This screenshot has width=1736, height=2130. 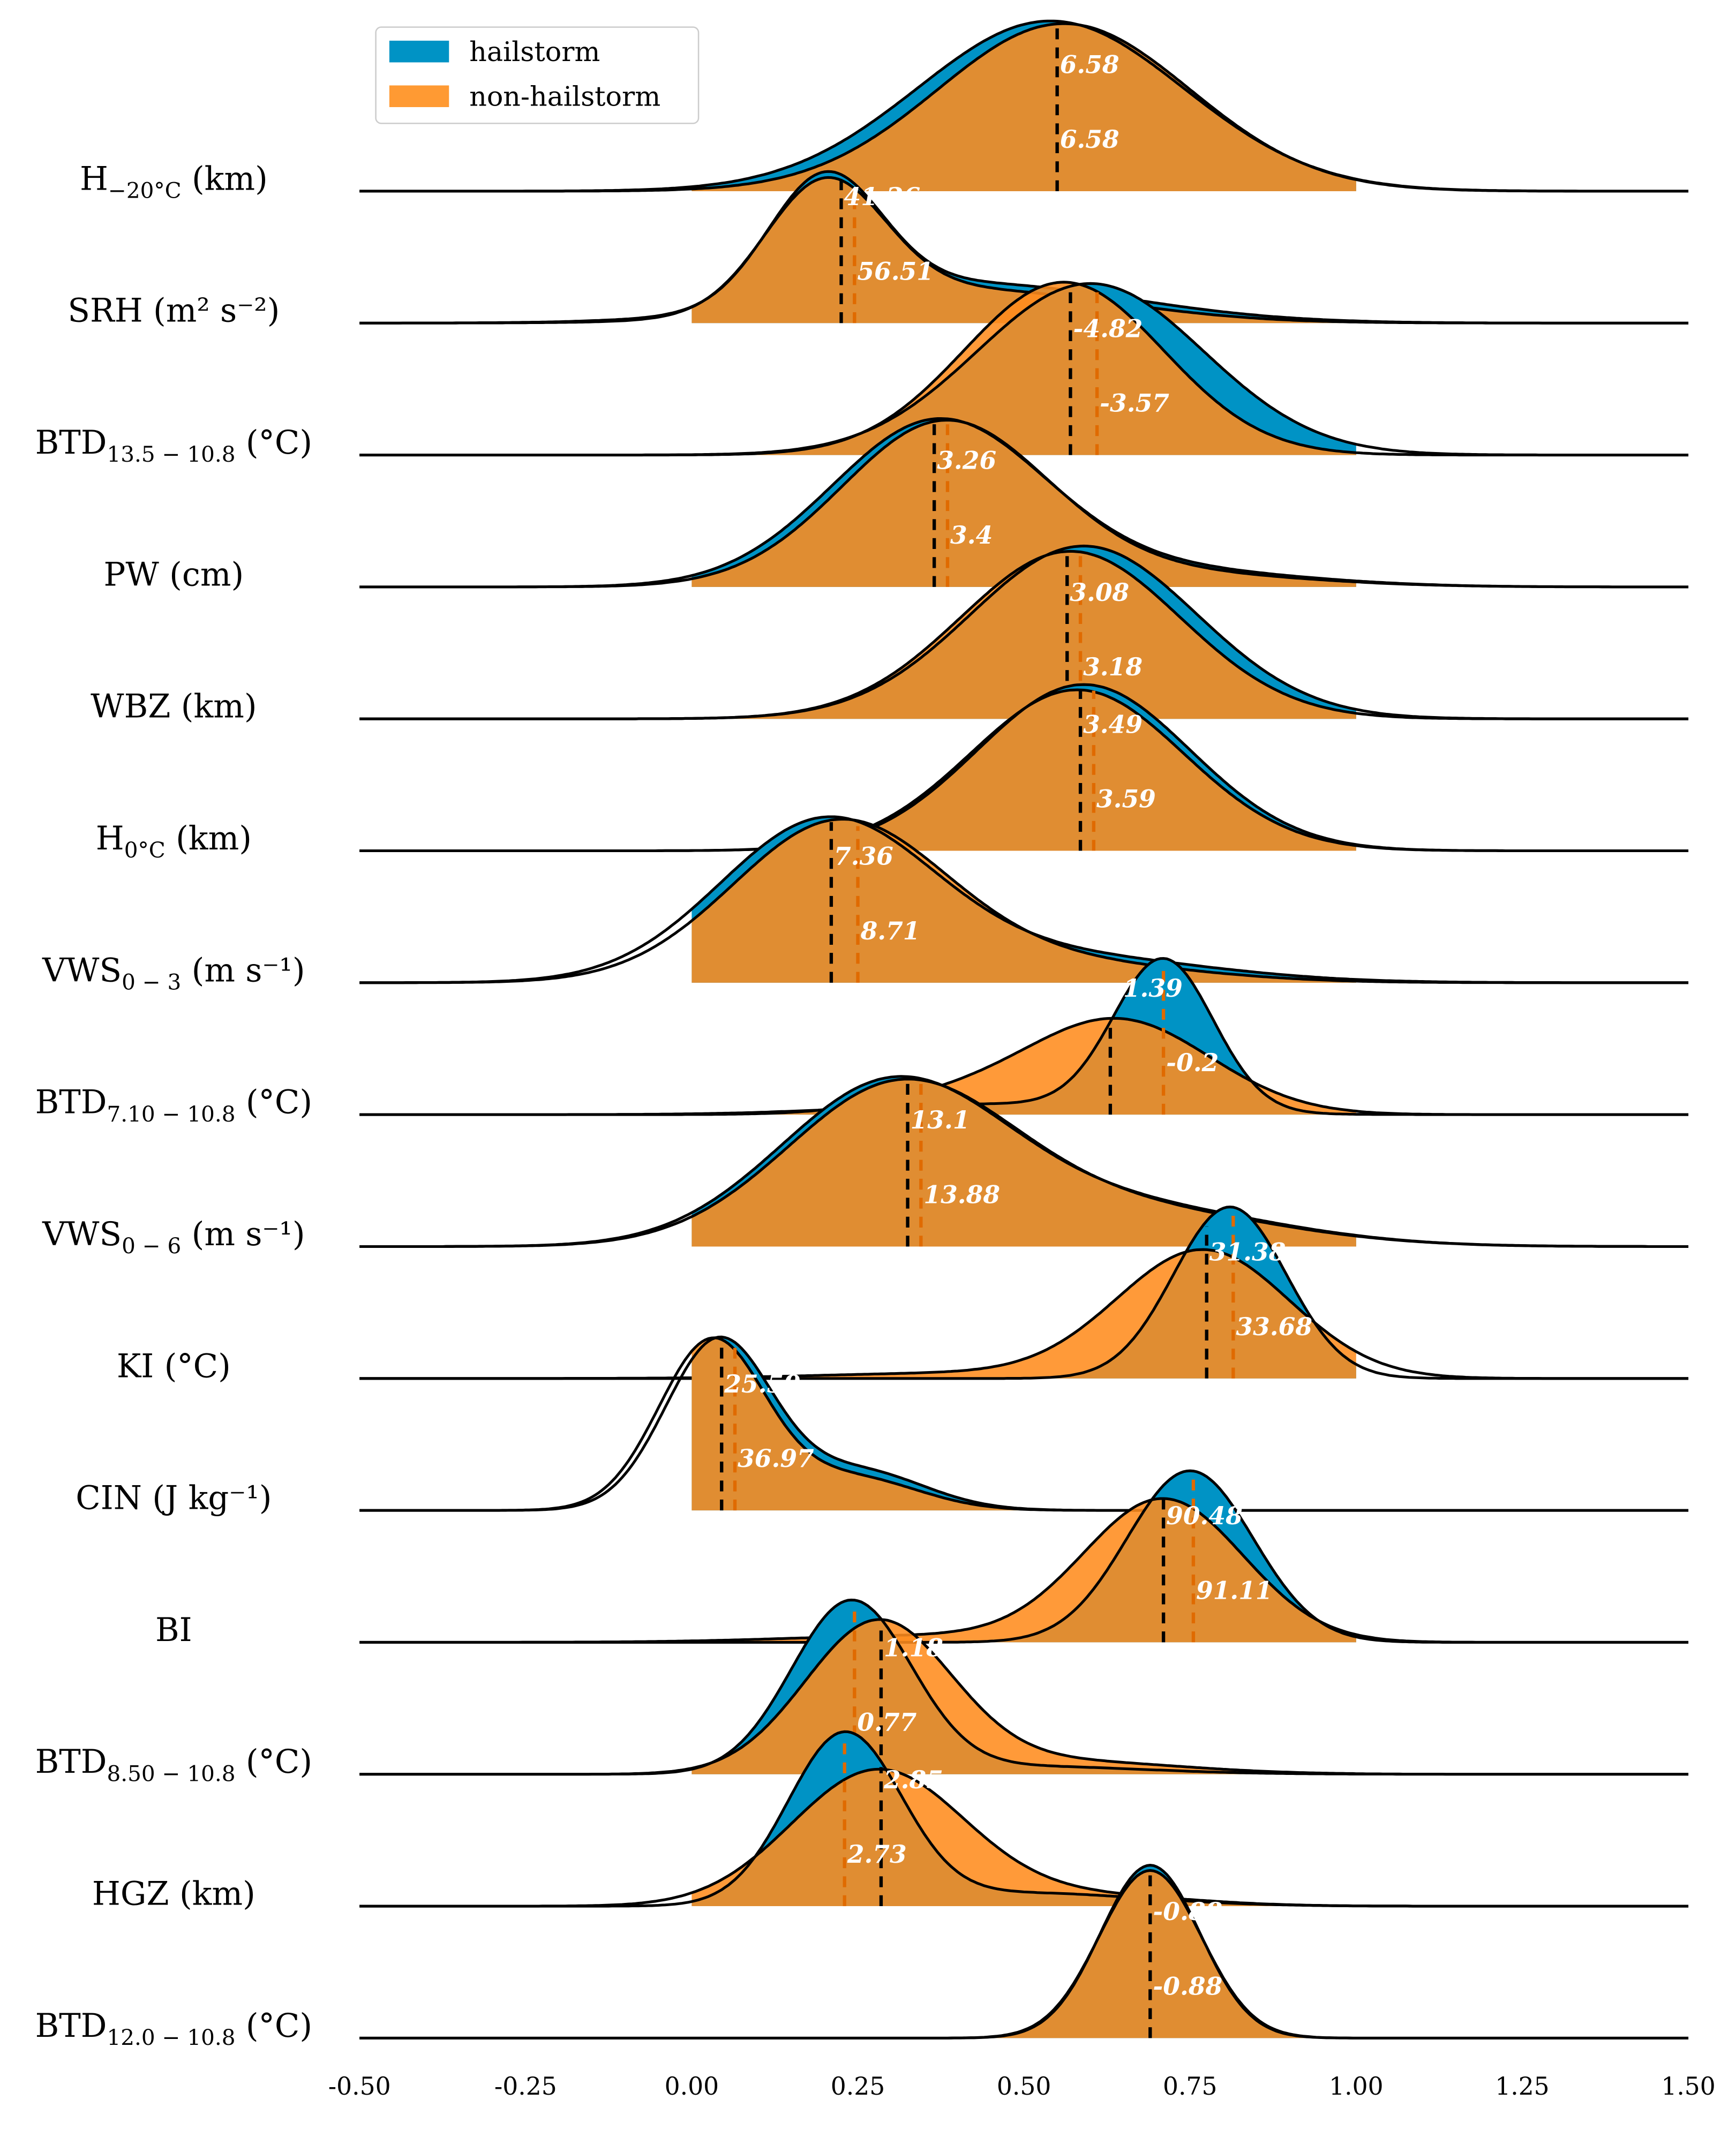 I want to click on x-axis: -0.50 -0.25 0.00 0.25 0.50 0.75 1.00 1.25 1.50, so click(x=1022, y=2087).